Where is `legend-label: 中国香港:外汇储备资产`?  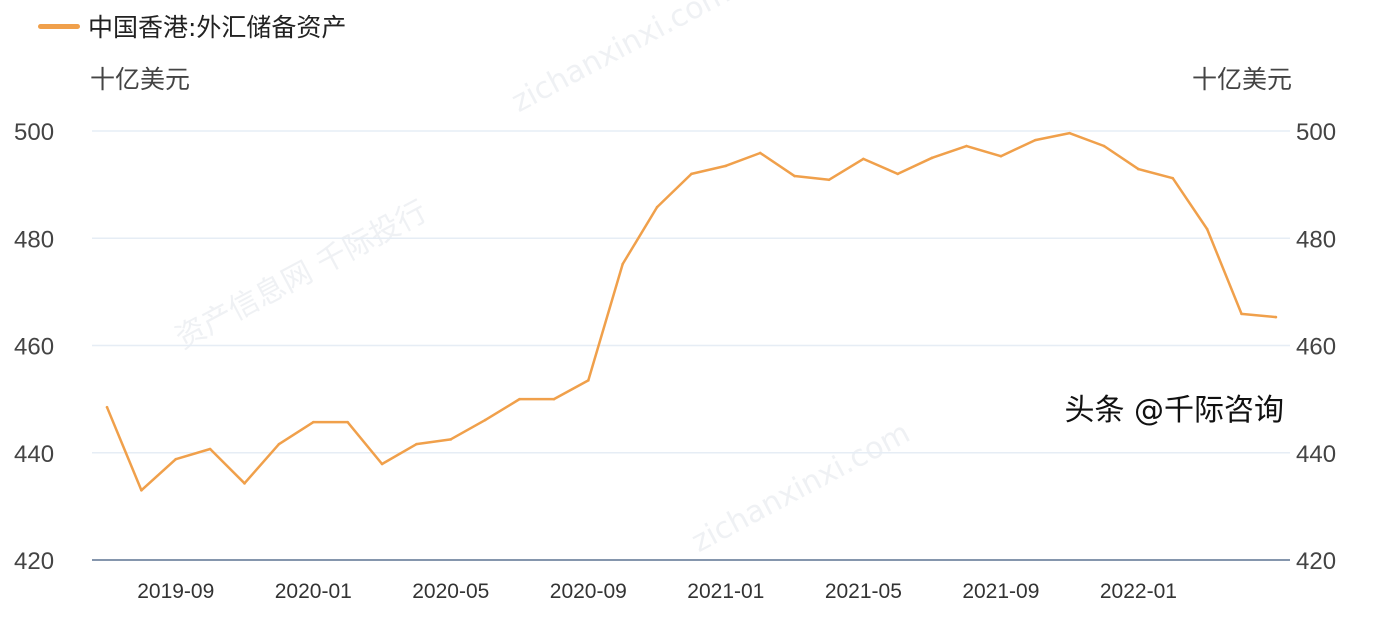
legend-label: 中国香港:外汇储备资产 is located at coordinates (217, 27).